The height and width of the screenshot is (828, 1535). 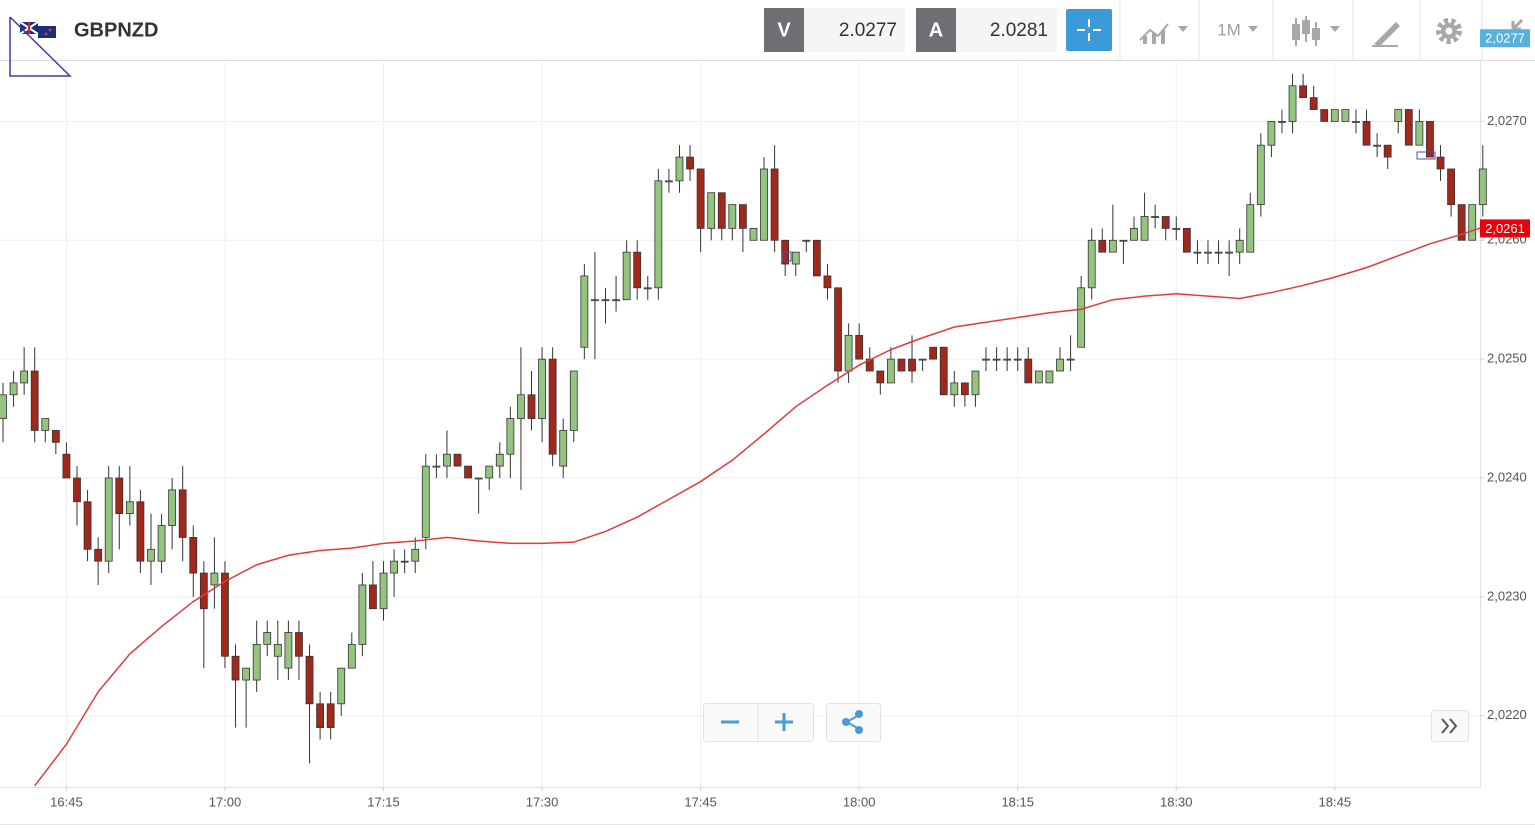 What do you see at coordinates (1335, 801) in the screenshot?
I see `x-tick-label: 18:45` at bounding box center [1335, 801].